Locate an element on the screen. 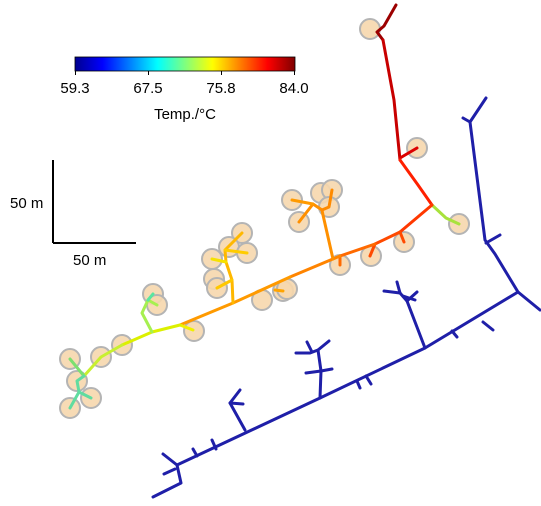  colorbar-tick-label: 75.8 is located at coordinates (220, 88).